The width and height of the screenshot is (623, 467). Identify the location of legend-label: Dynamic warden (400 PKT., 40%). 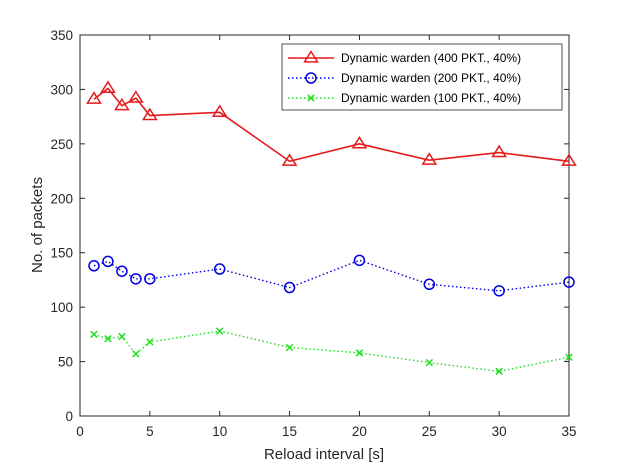
(431, 58).